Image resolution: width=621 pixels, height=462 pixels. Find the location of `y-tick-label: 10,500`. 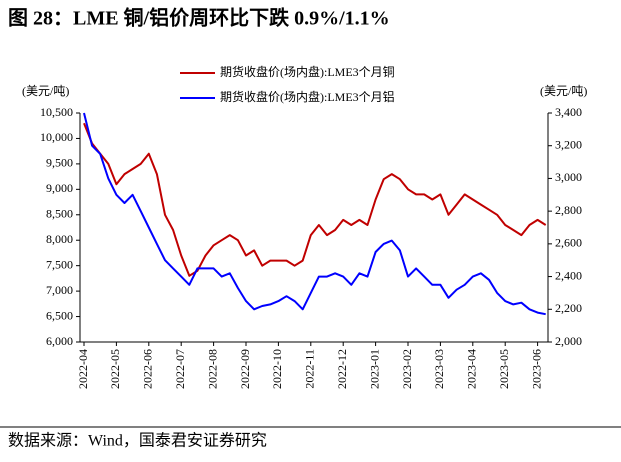

y-tick-label: 10,500 is located at coordinates (56, 112).